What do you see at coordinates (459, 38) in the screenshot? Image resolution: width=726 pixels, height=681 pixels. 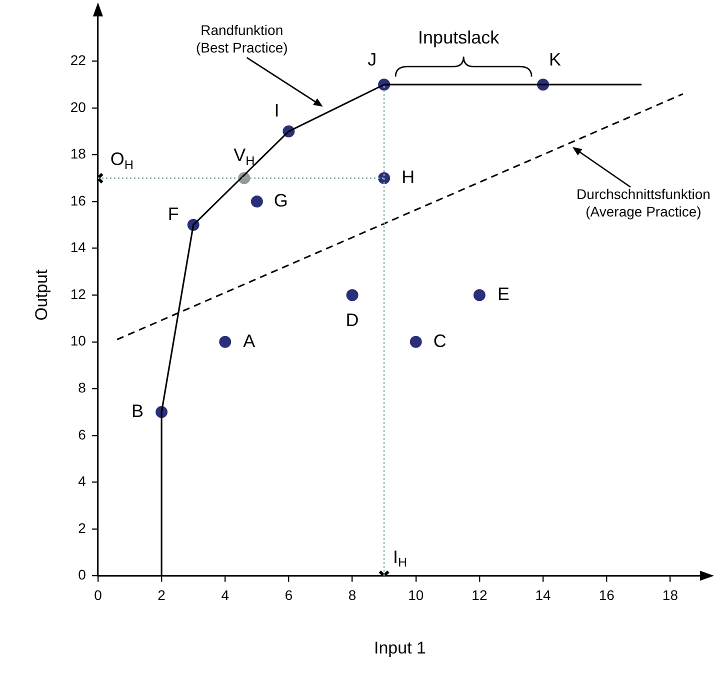 I see `annotation: Inputslack` at bounding box center [459, 38].